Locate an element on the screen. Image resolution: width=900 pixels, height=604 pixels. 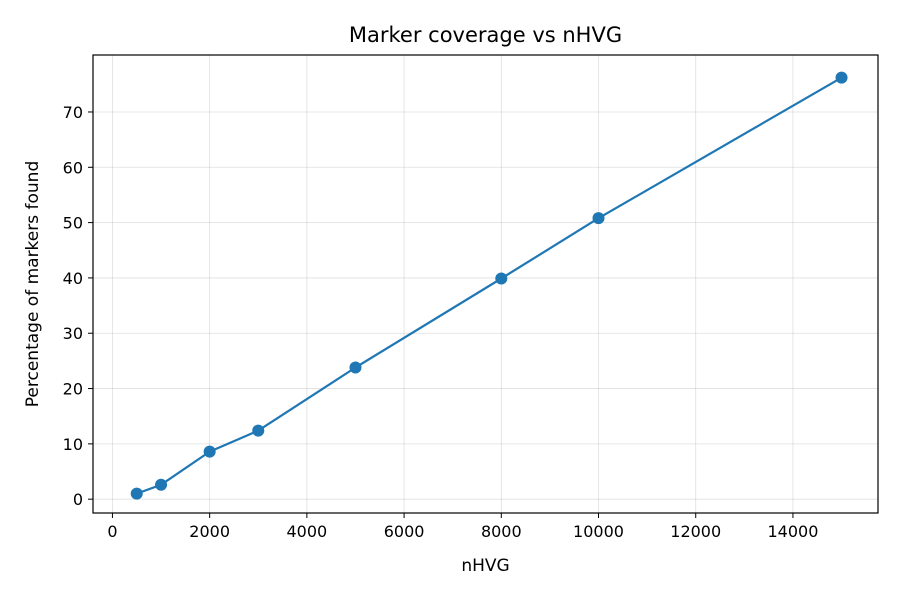
y-tick-label: 50 is located at coordinates (73, 223).